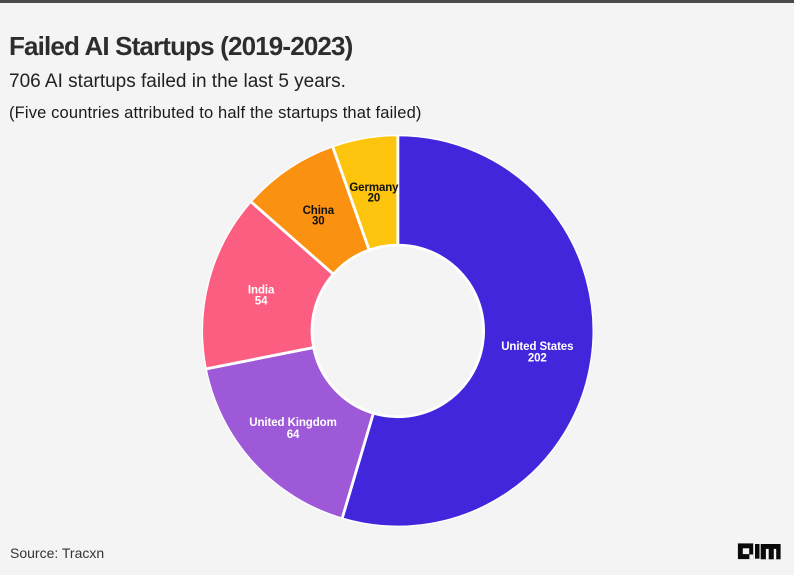 The height and width of the screenshot is (575, 794). Describe the element at coordinates (261, 302) in the screenshot. I see `svg-text: 54` at that location.